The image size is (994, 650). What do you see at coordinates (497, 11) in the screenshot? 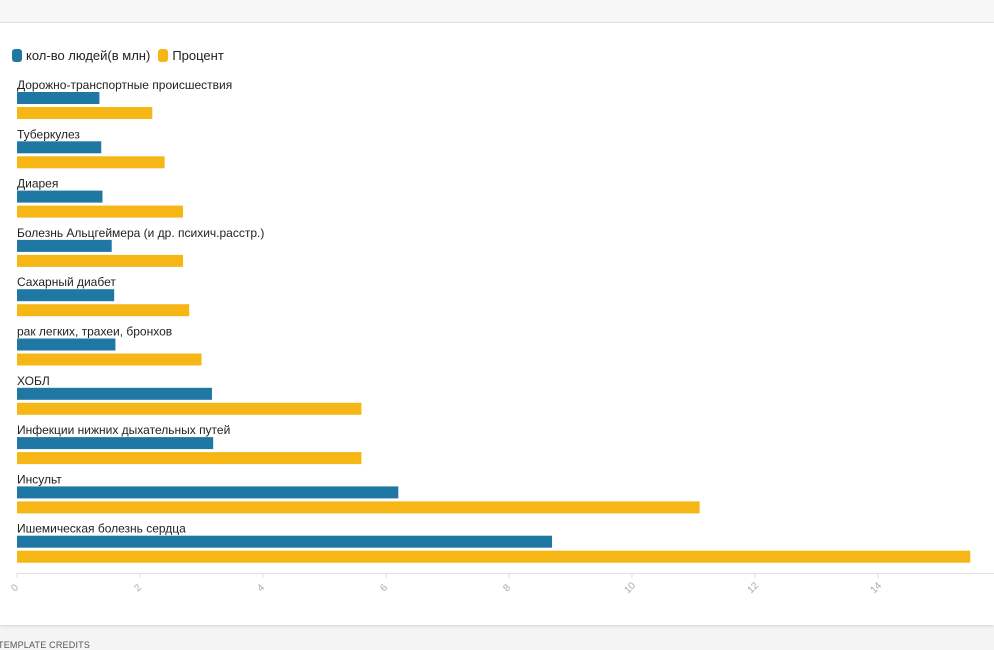
I see `top-bar` at bounding box center [497, 11].